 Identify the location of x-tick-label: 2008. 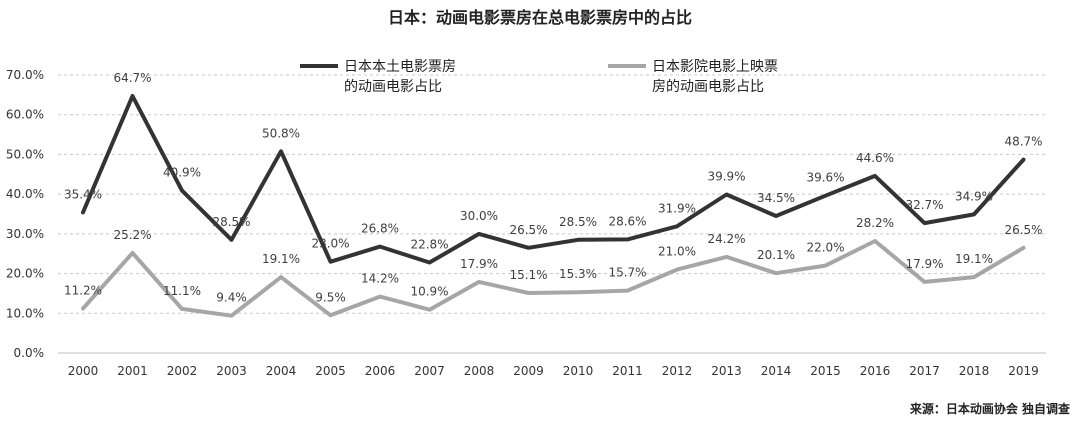
(479, 371).